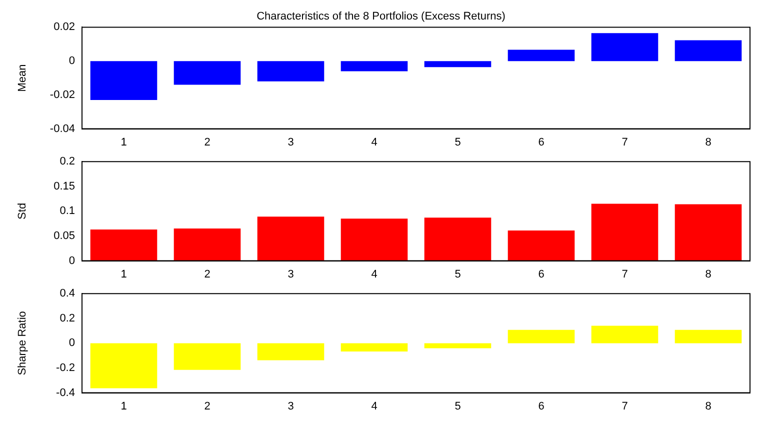 The width and height of the screenshot is (760, 424). I want to click on y-axis-title: Sharpe Ratio, so click(22, 343).